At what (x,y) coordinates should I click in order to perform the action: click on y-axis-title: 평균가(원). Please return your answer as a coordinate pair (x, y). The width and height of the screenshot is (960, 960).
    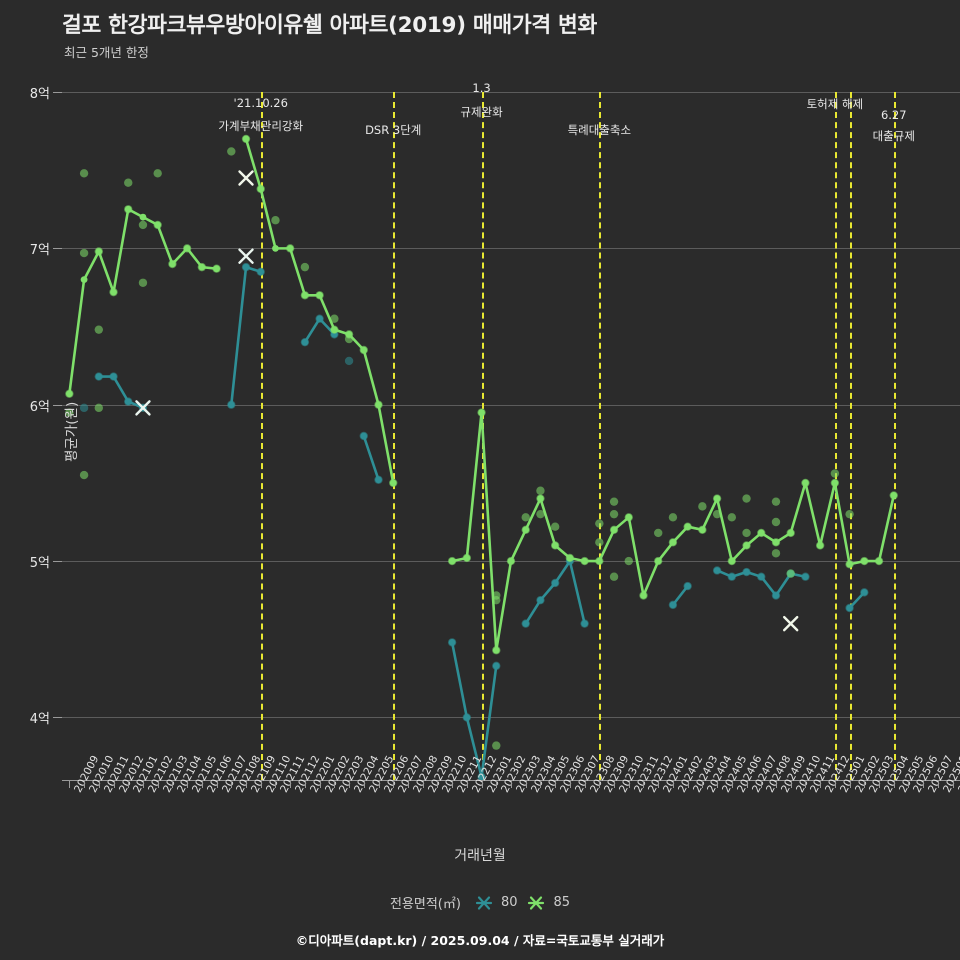
    Looking at the image, I should click on (72, 431).